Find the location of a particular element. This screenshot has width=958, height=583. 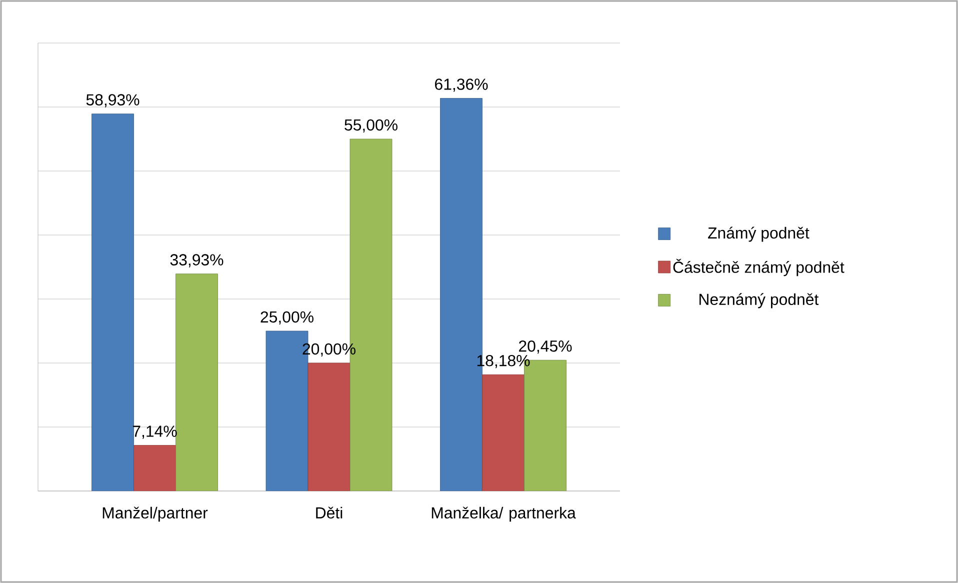

data-label: 25,00% is located at coordinates (287, 317).